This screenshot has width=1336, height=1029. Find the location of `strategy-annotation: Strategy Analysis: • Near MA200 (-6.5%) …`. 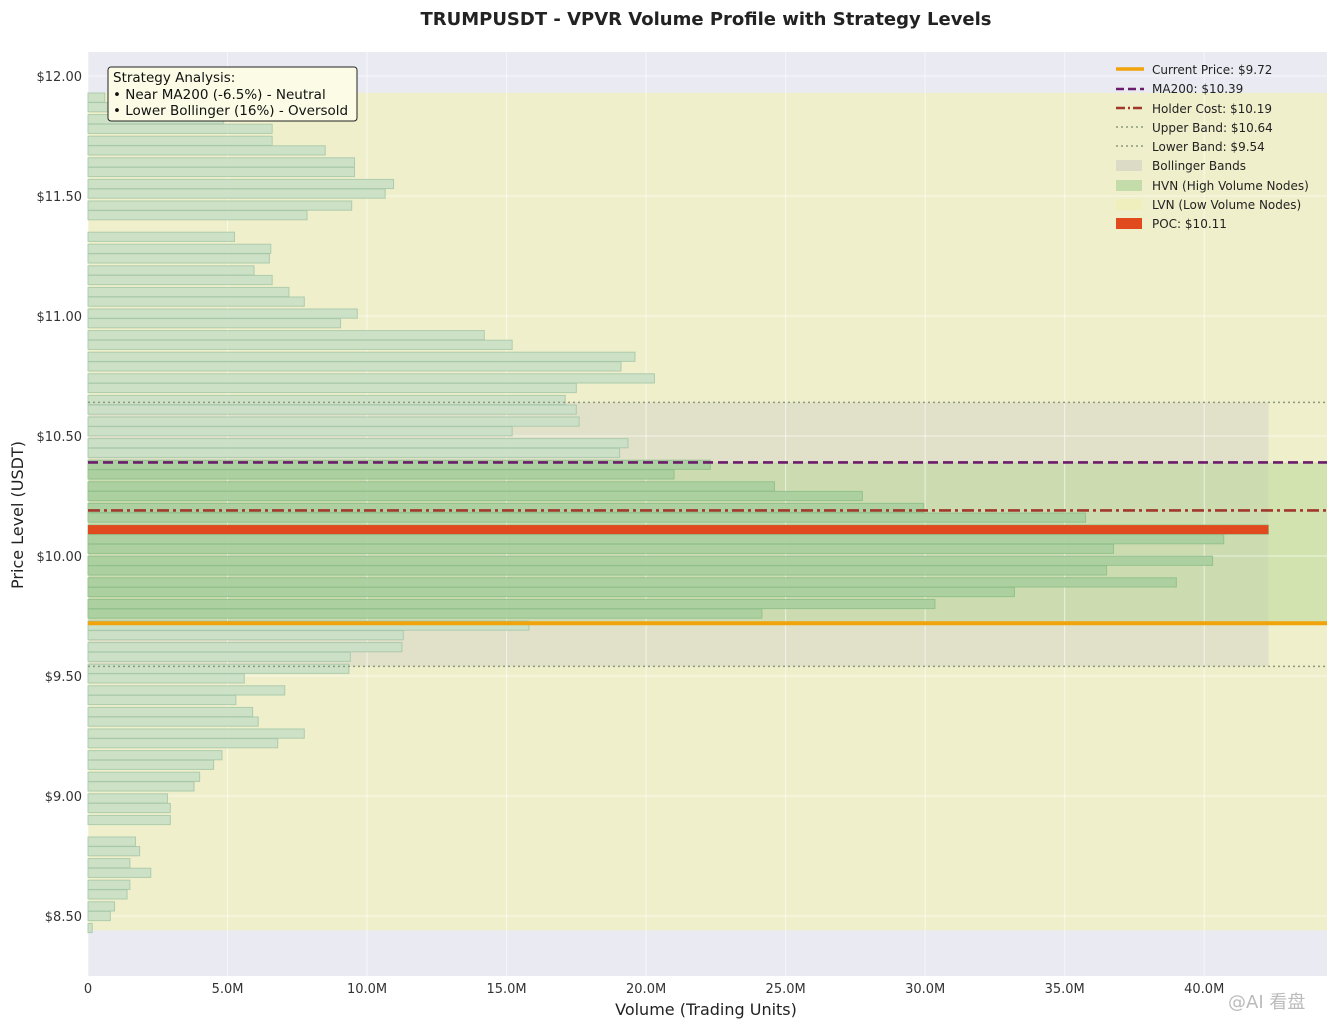

strategy-annotation: Strategy Analysis: • Near MA200 (-6.5%) … is located at coordinates (232, 94).